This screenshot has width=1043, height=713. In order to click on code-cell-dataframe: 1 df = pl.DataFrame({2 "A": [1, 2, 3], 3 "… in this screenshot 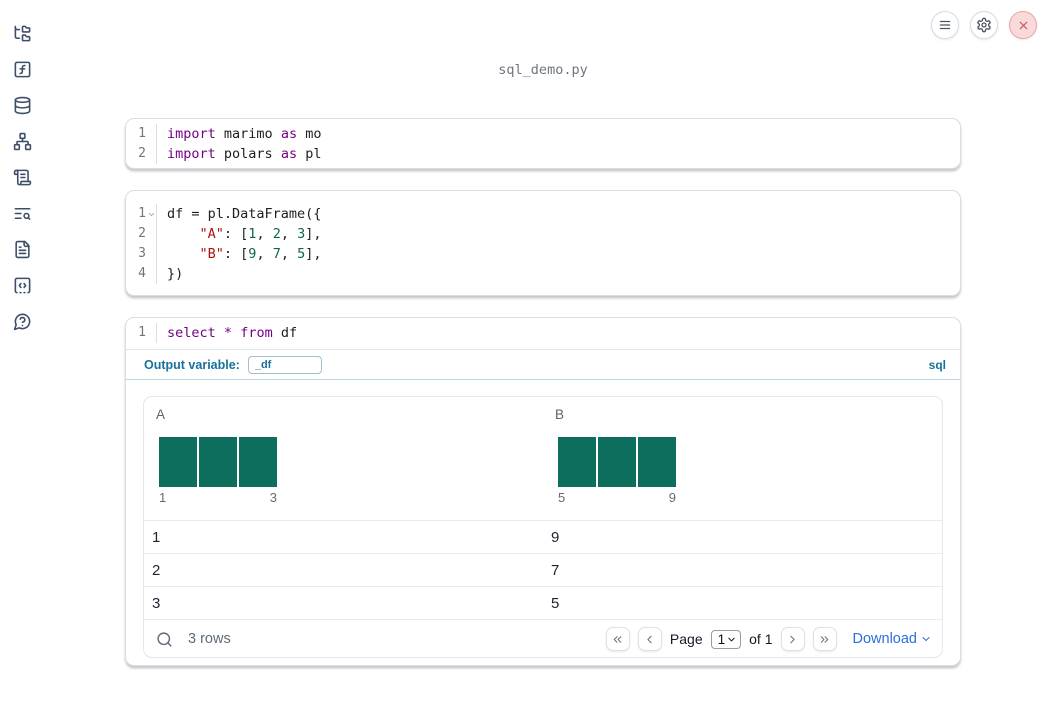, I will do `click(543, 243)`.